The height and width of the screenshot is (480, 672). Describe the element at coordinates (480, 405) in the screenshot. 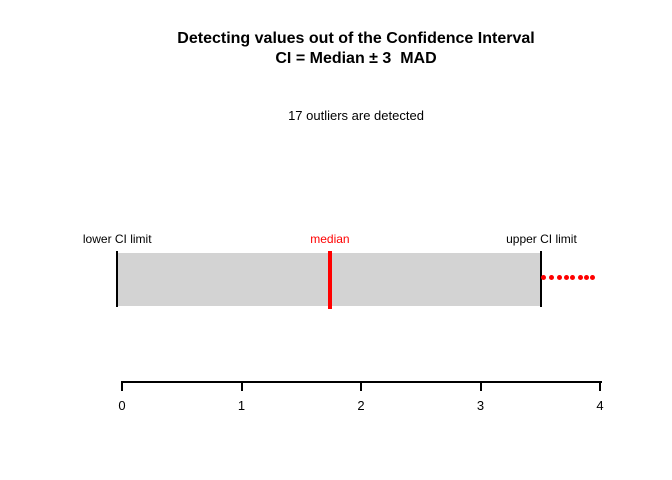

I see `x-axis-tick-label: 3` at that location.